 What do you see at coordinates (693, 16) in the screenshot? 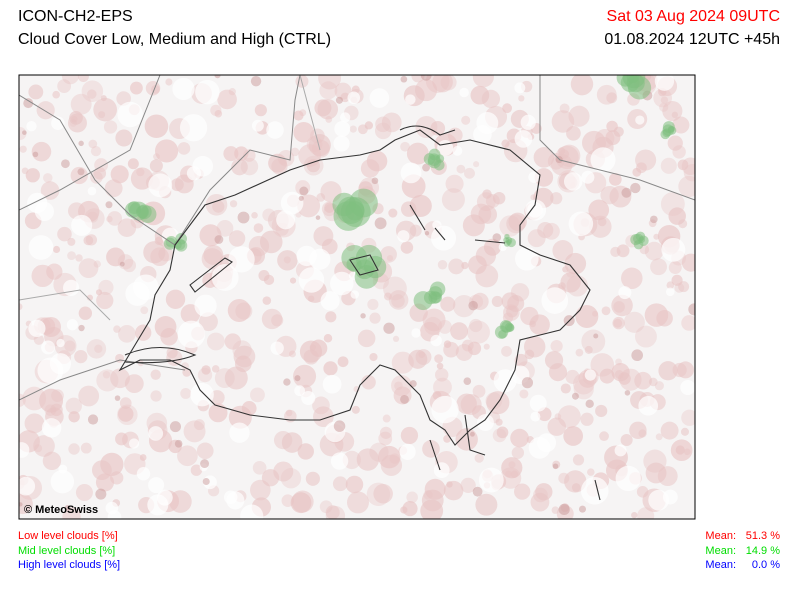
I see `valid-time: Sat 03 Aug 2024 09UTC` at bounding box center [693, 16].